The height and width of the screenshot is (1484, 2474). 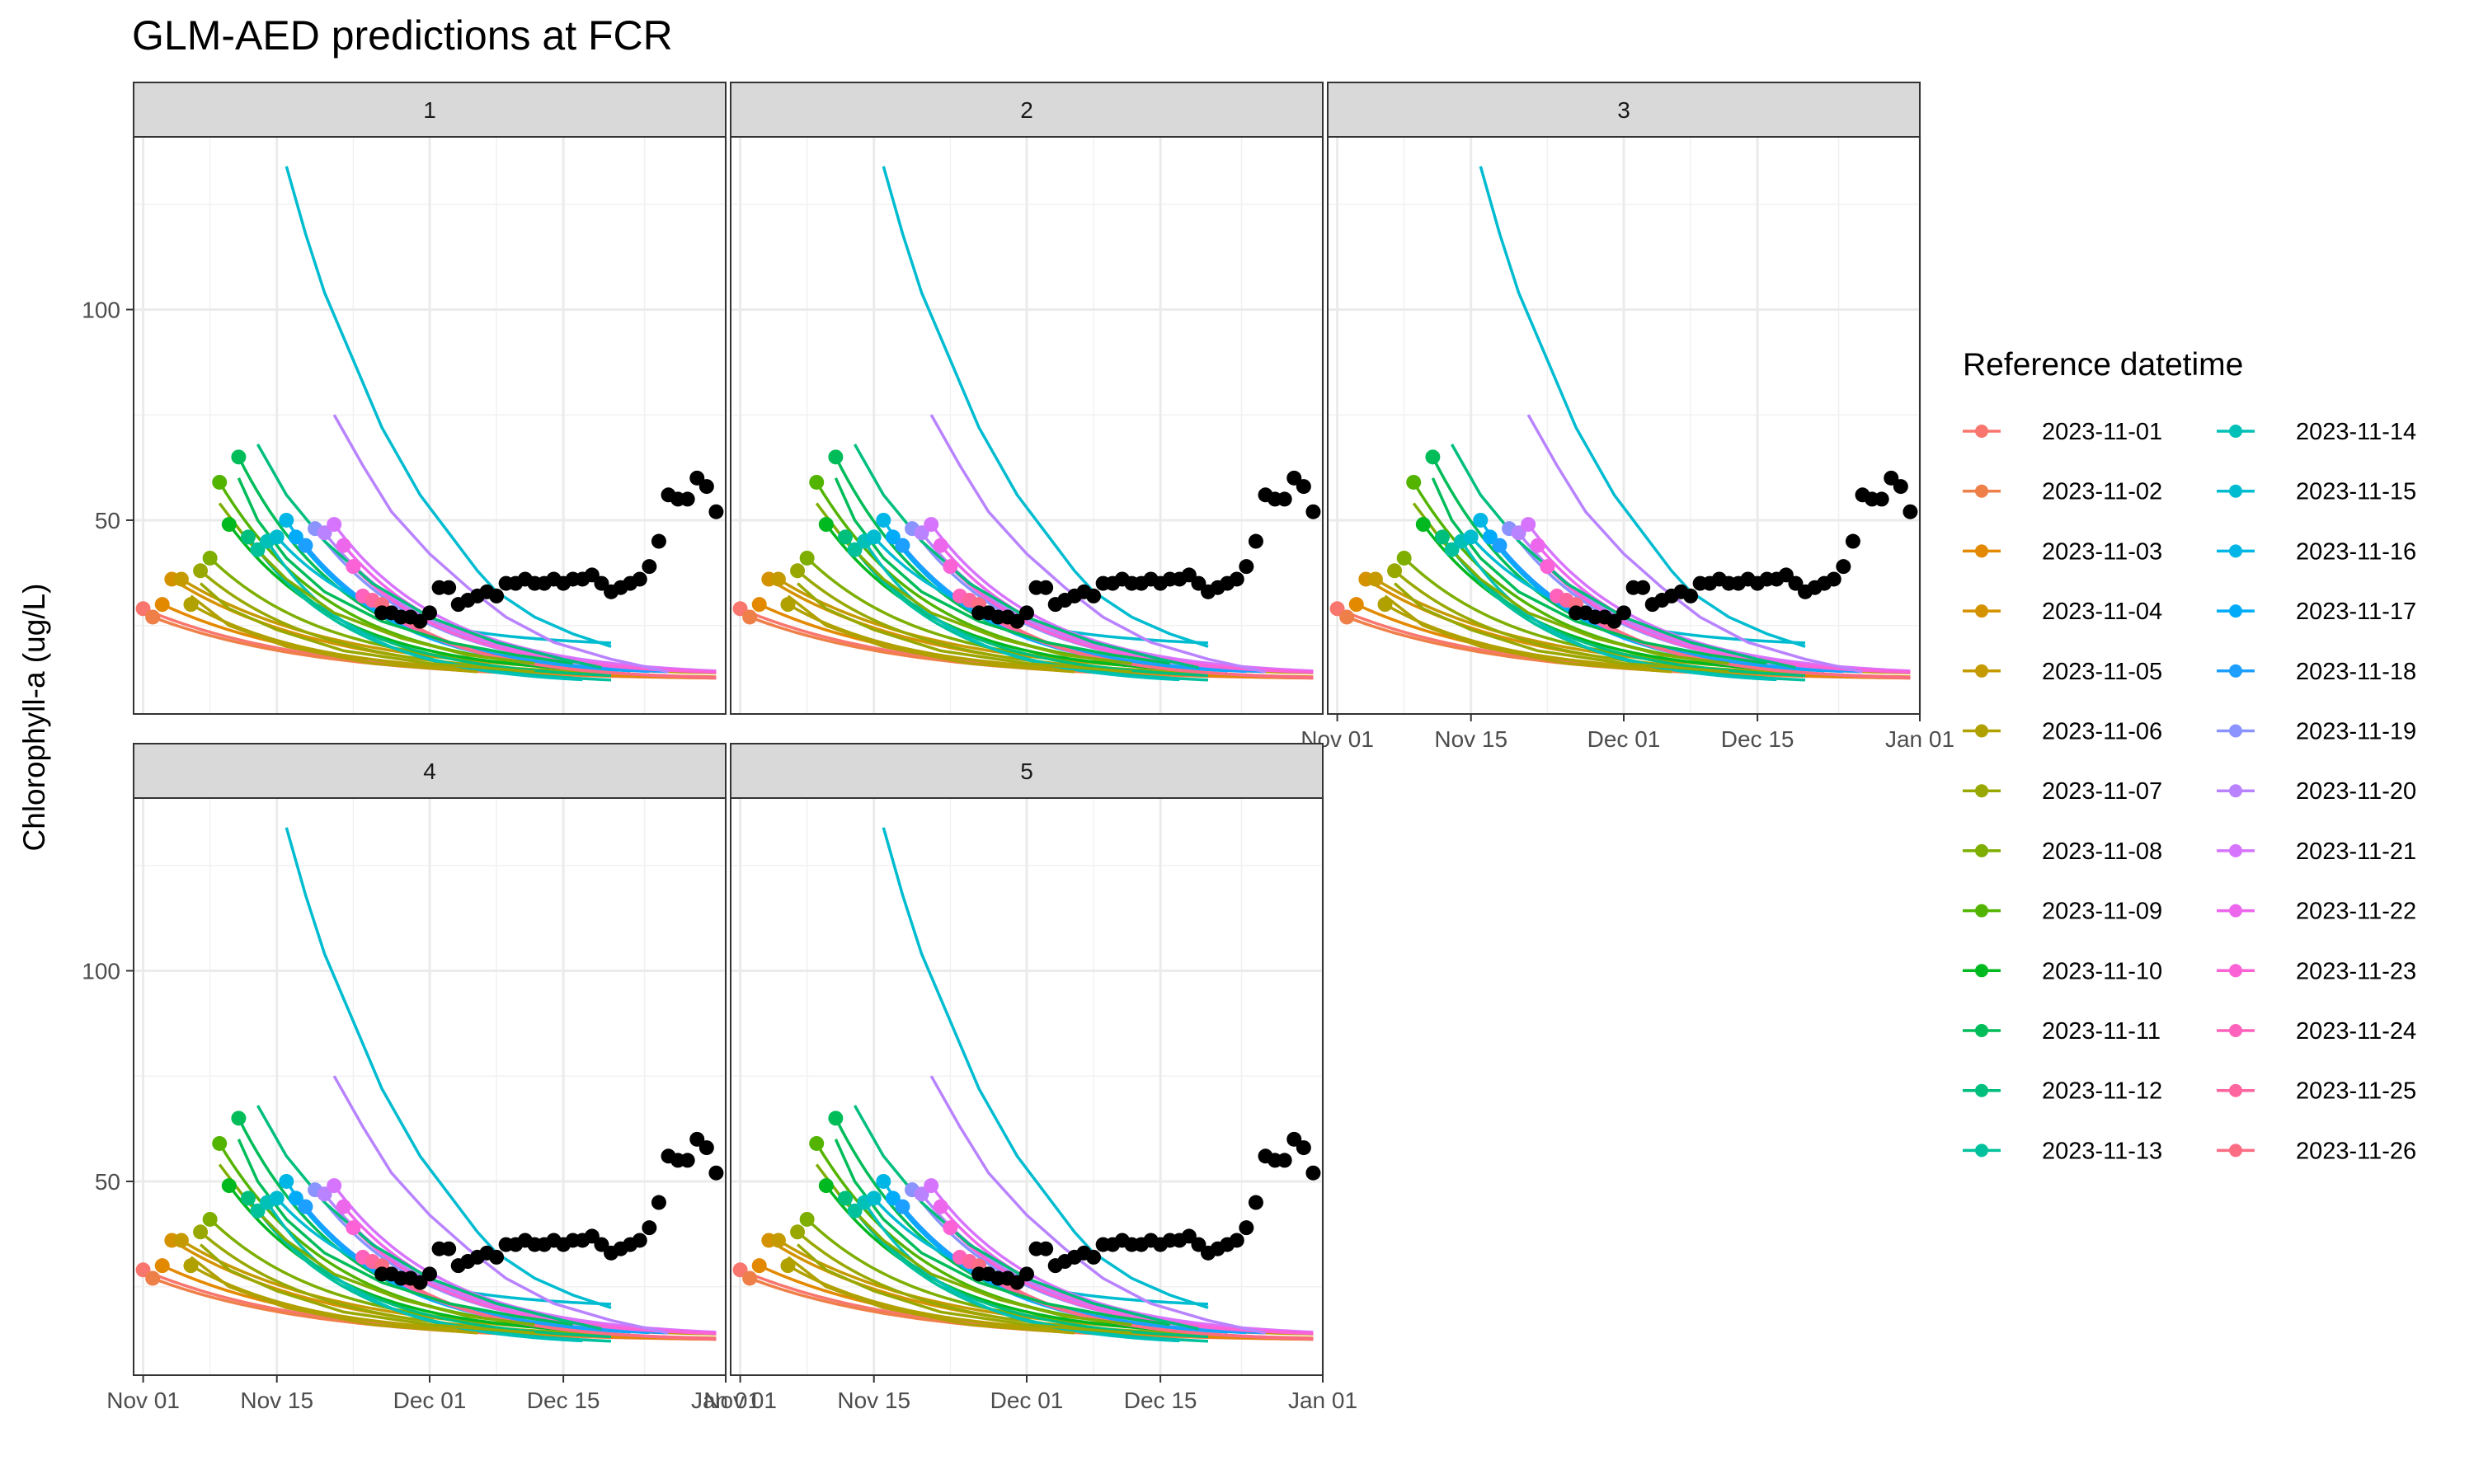 I want to click on legend-item-2023-11-14: 2023-11-14, so click(x=2316, y=432).